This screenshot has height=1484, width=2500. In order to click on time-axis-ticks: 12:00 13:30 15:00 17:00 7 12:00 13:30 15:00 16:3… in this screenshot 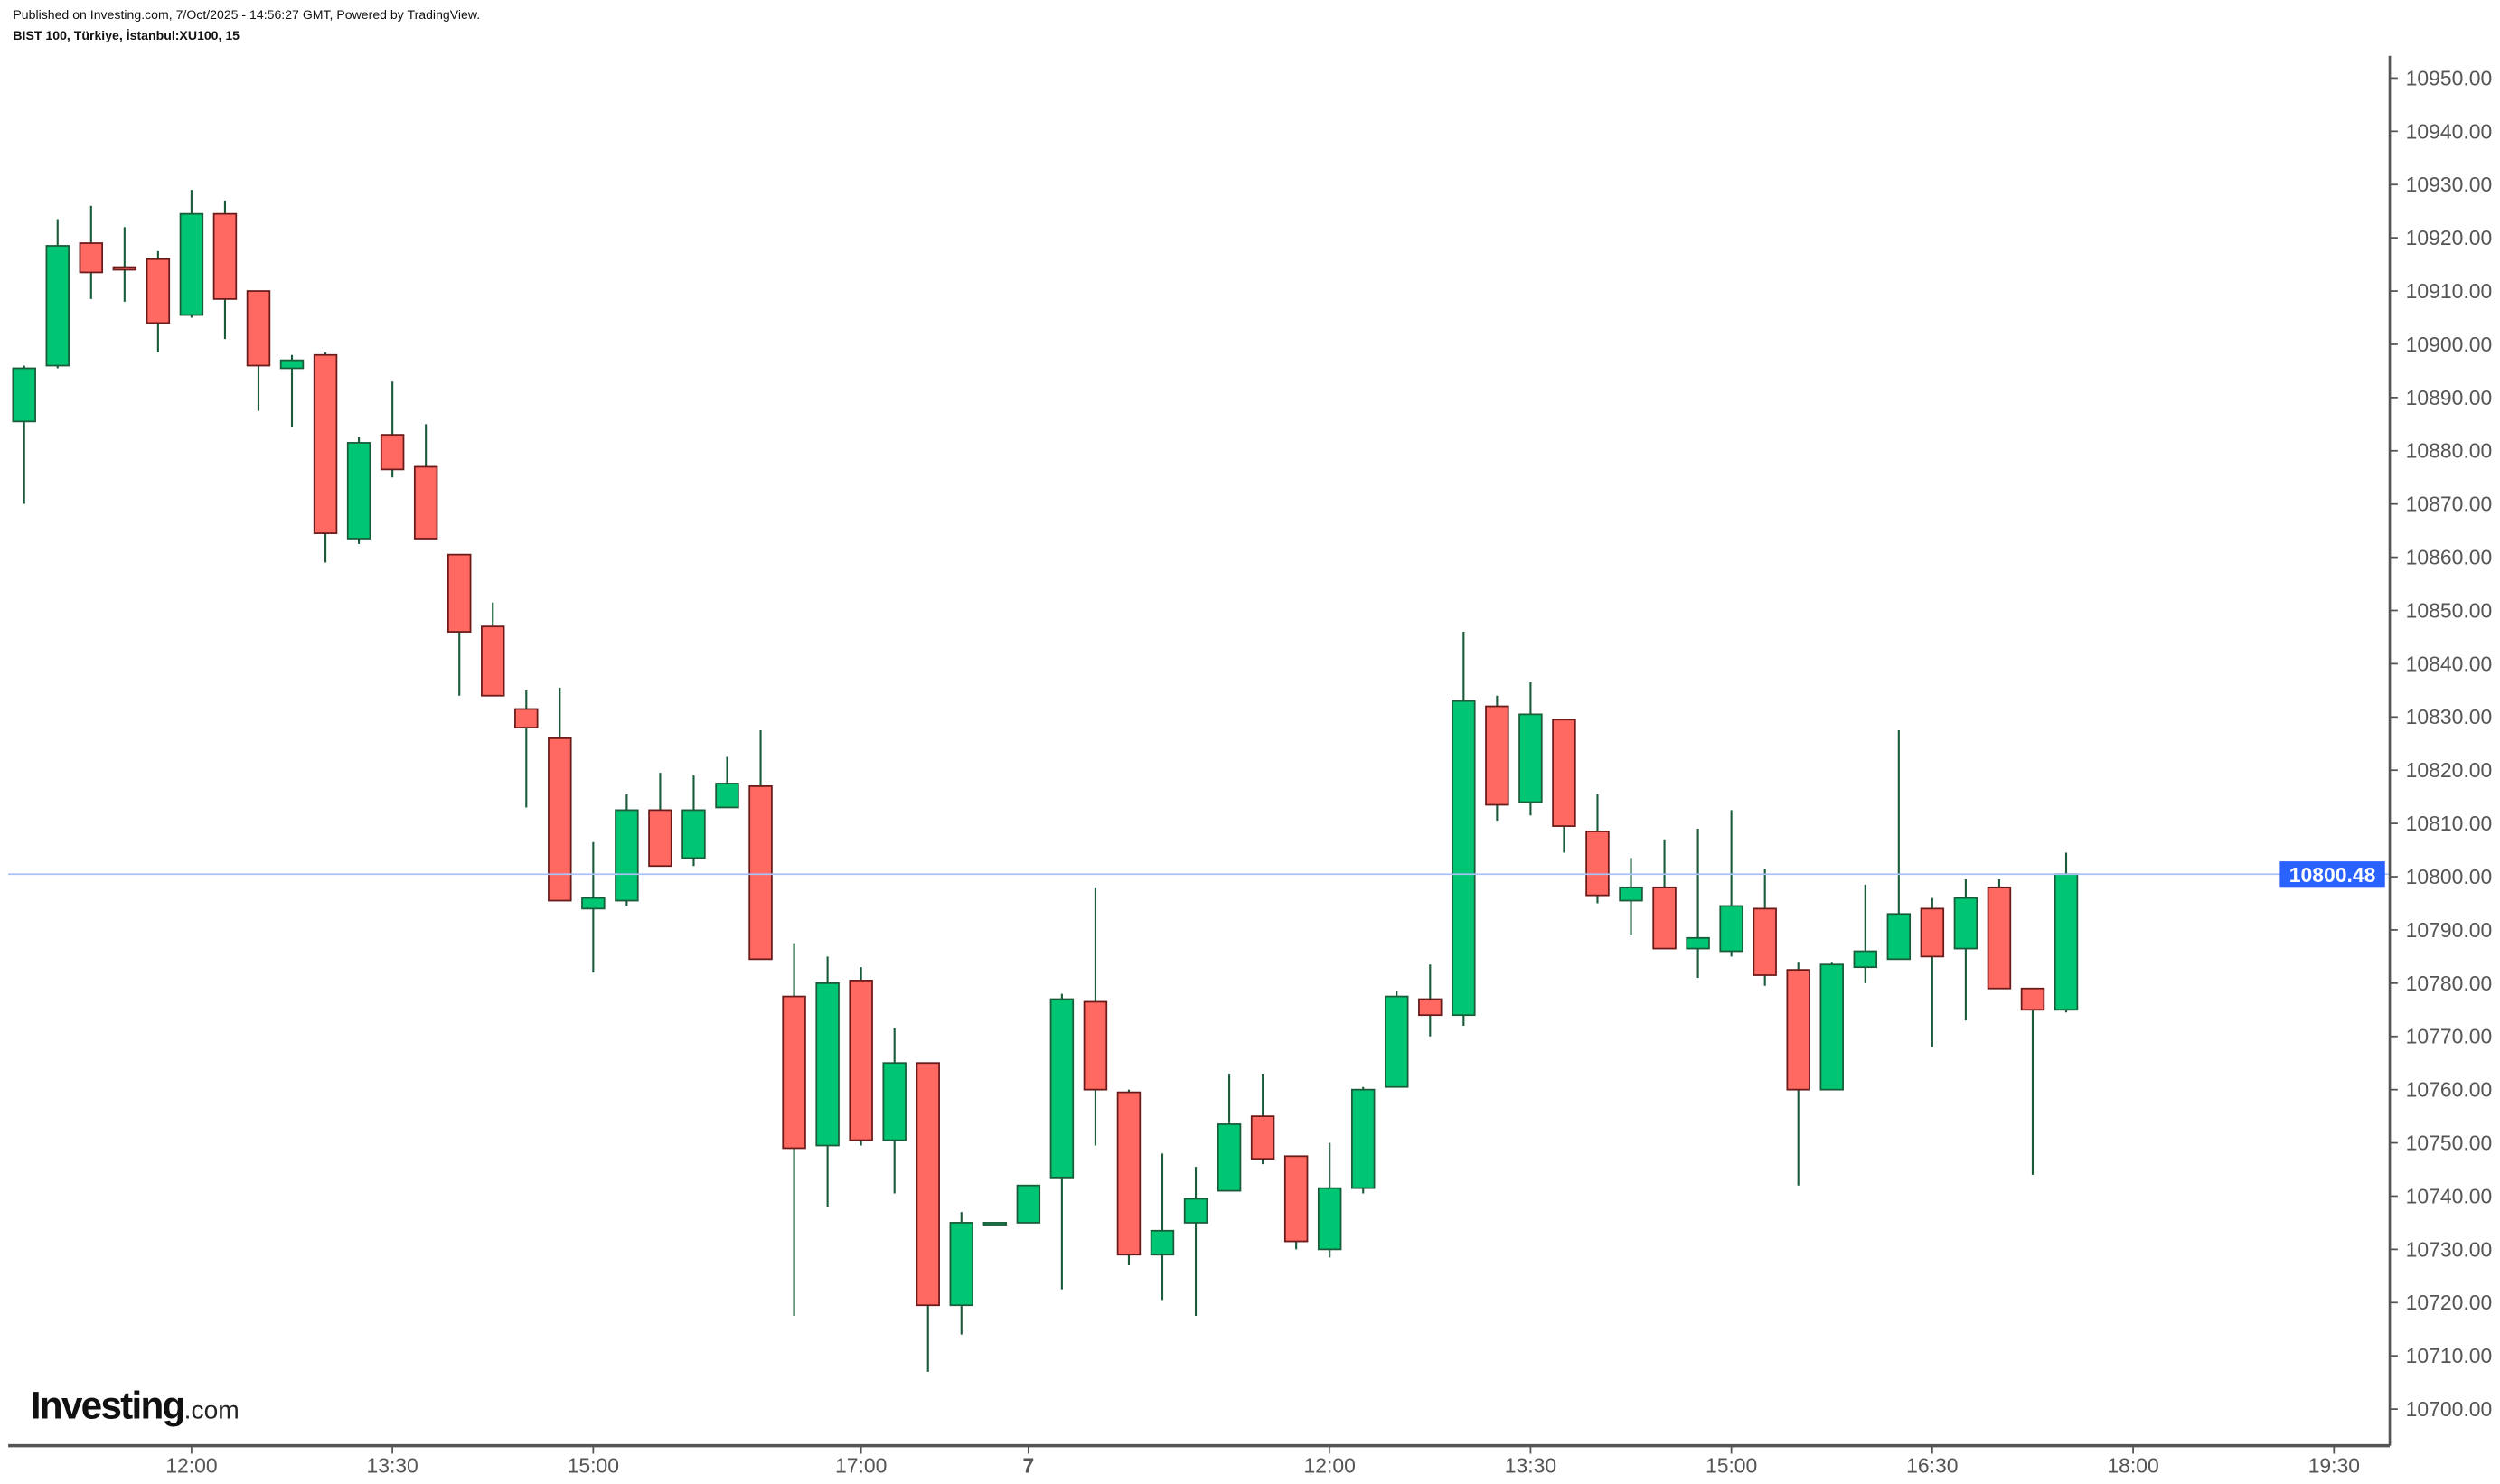, I will do `click(1263, 1462)`.